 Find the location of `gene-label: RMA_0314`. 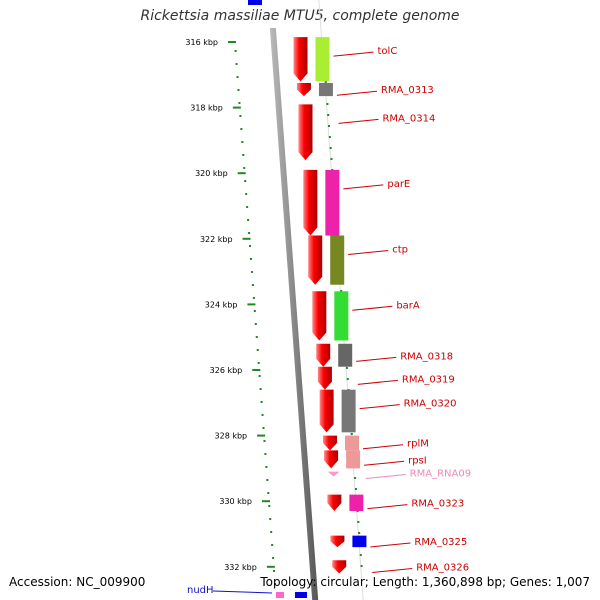

gene-label: RMA_0314 is located at coordinates (408, 118).